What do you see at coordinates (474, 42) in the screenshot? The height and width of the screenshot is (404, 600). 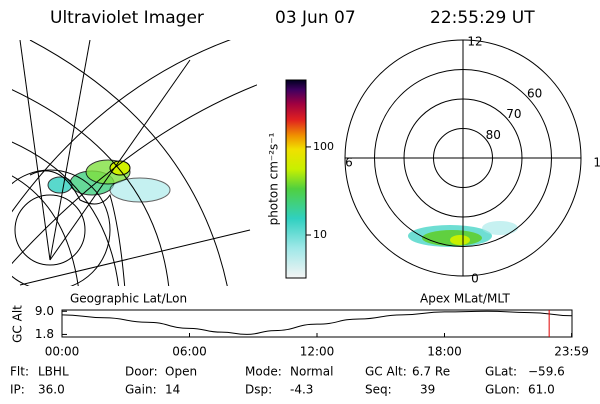 I see `mlt-label: 12` at bounding box center [474, 42].